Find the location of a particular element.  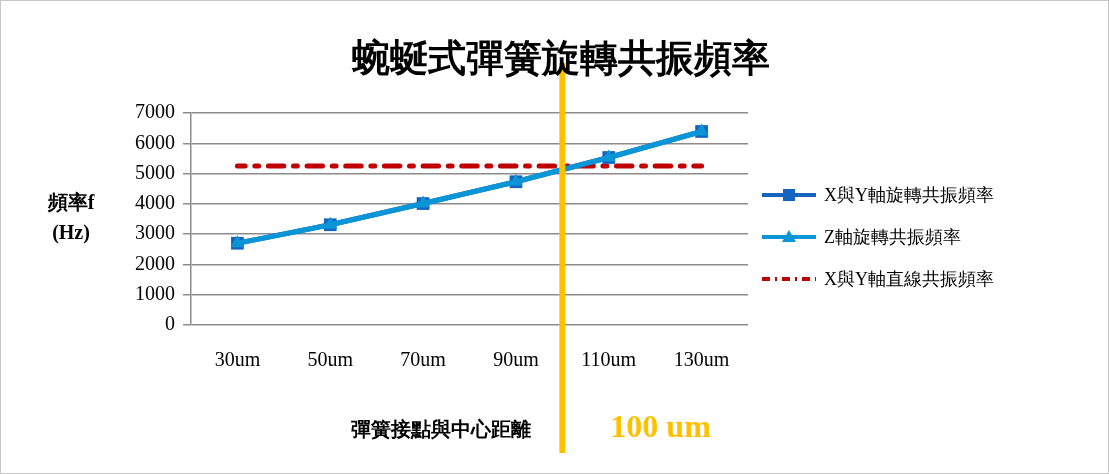

x-tick-label: 110um is located at coordinates (609, 359).